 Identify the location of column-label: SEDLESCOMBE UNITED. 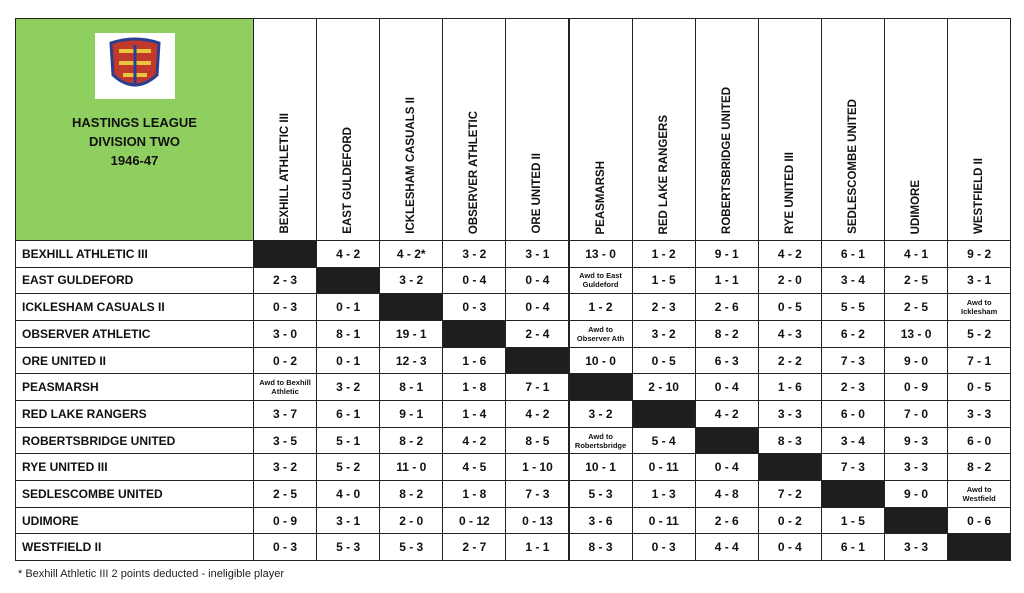
(852, 166).